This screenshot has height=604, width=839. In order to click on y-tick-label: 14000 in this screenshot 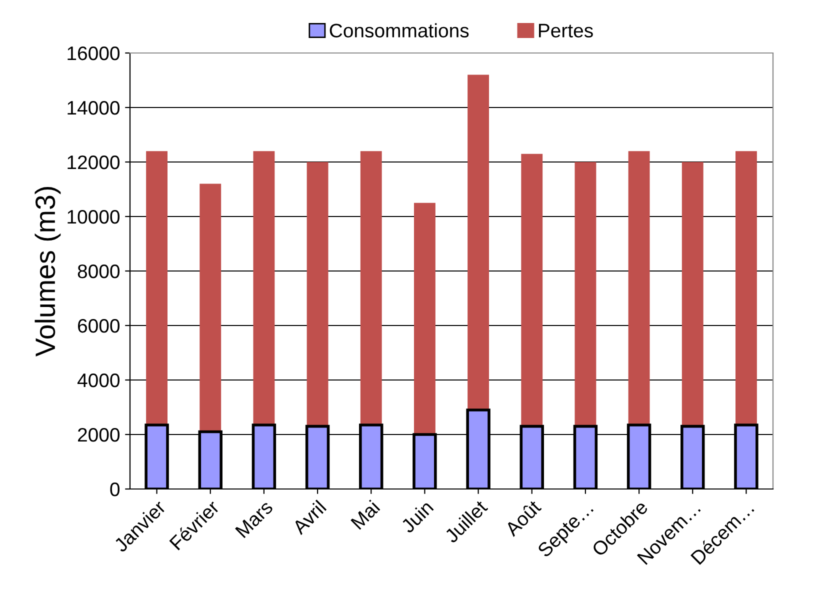, I will do `click(94, 107)`.